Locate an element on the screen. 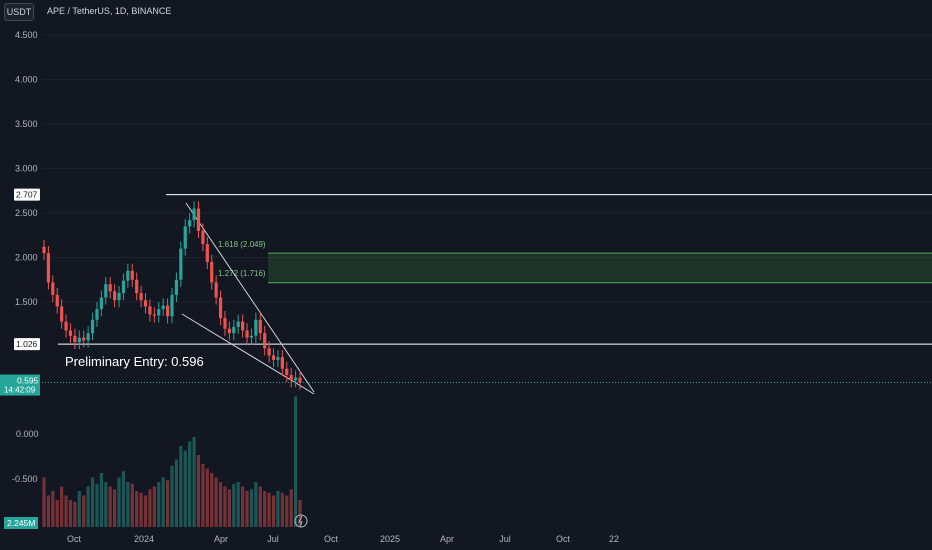 Image resolution: width=932 pixels, height=550 pixels. level-label: 2.707 is located at coordinates (27, 195).